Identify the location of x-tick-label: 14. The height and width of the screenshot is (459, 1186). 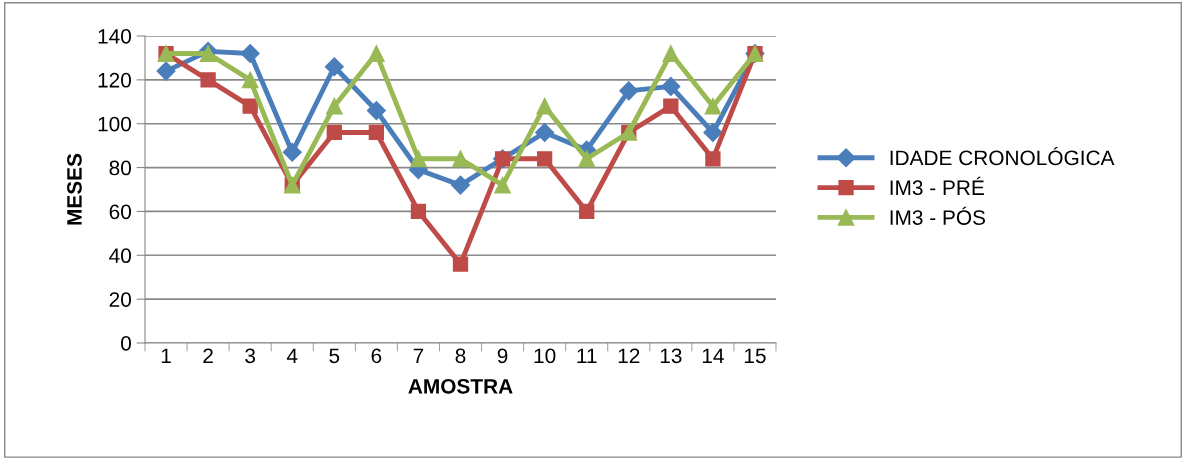
(713, 355).